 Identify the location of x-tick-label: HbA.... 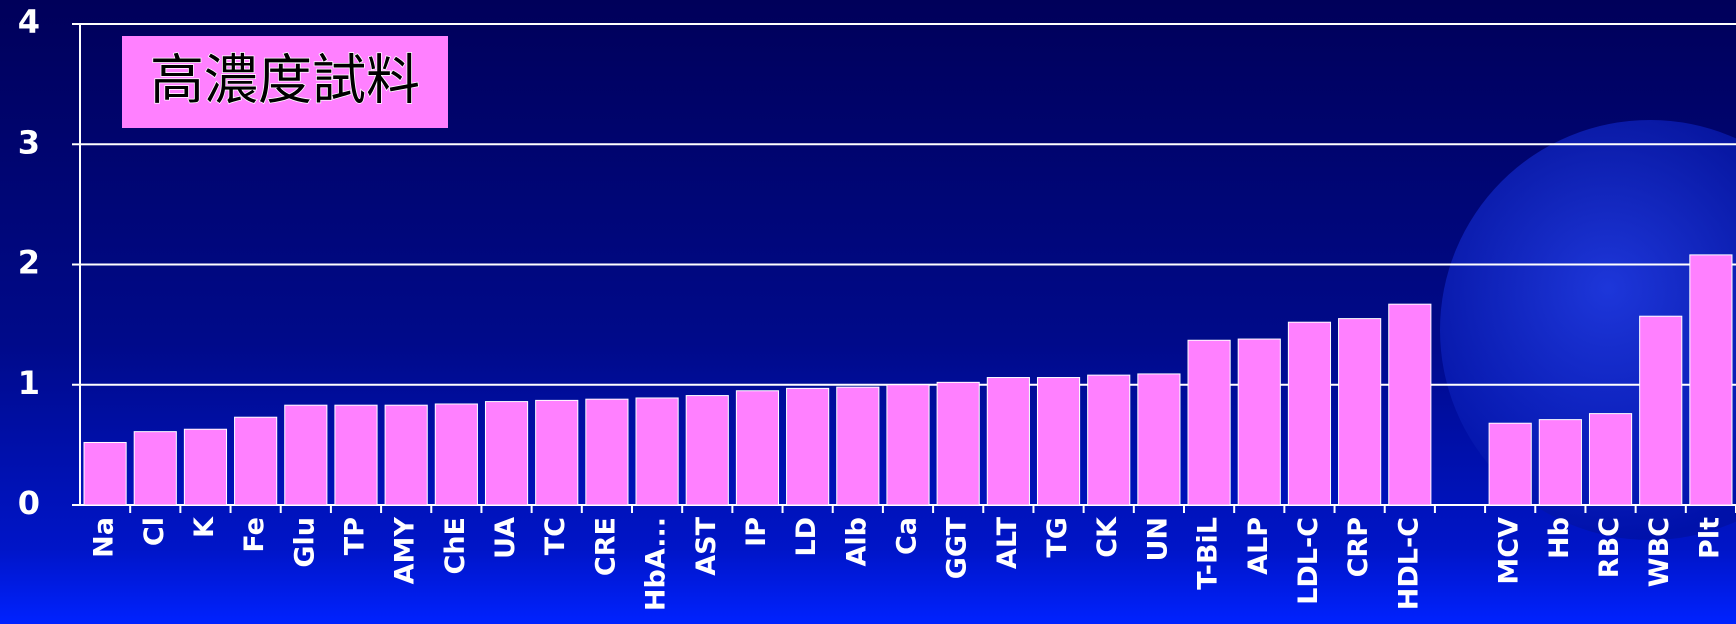
(656, 564).